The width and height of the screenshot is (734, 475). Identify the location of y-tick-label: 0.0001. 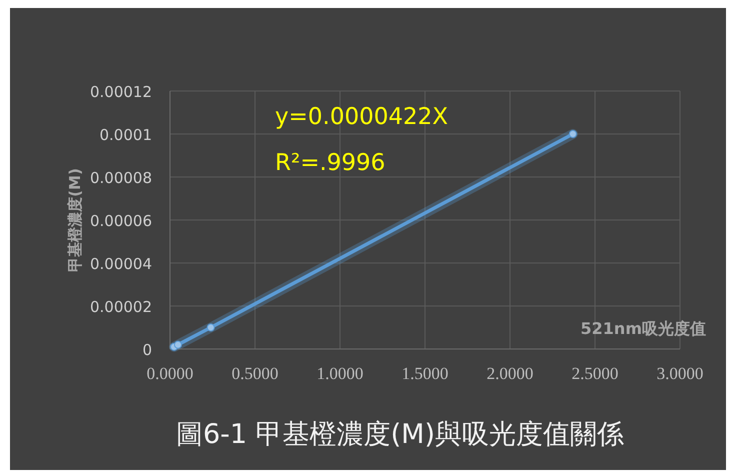
(126, 135).